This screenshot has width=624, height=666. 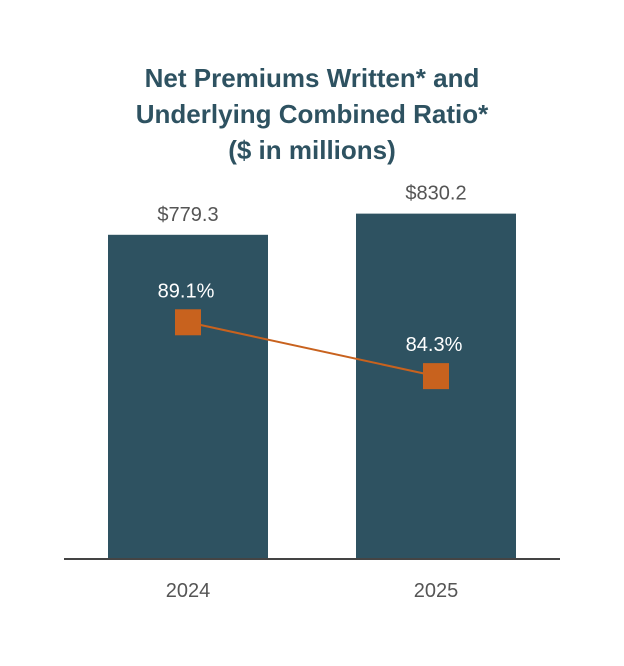 I want to click on chart-title-line-2: Underlying Combined Ratio*, so click(x=312, y=114).